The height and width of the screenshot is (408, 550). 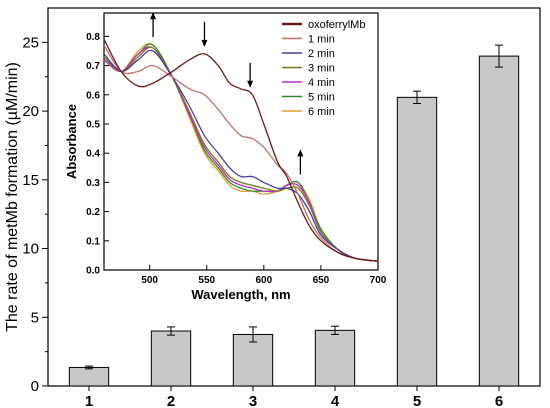 What do you see at coordinates (93, 95) in the screenshot?
I see `inset-y-tick-label: 0.6` at bounding box center [93, 95].